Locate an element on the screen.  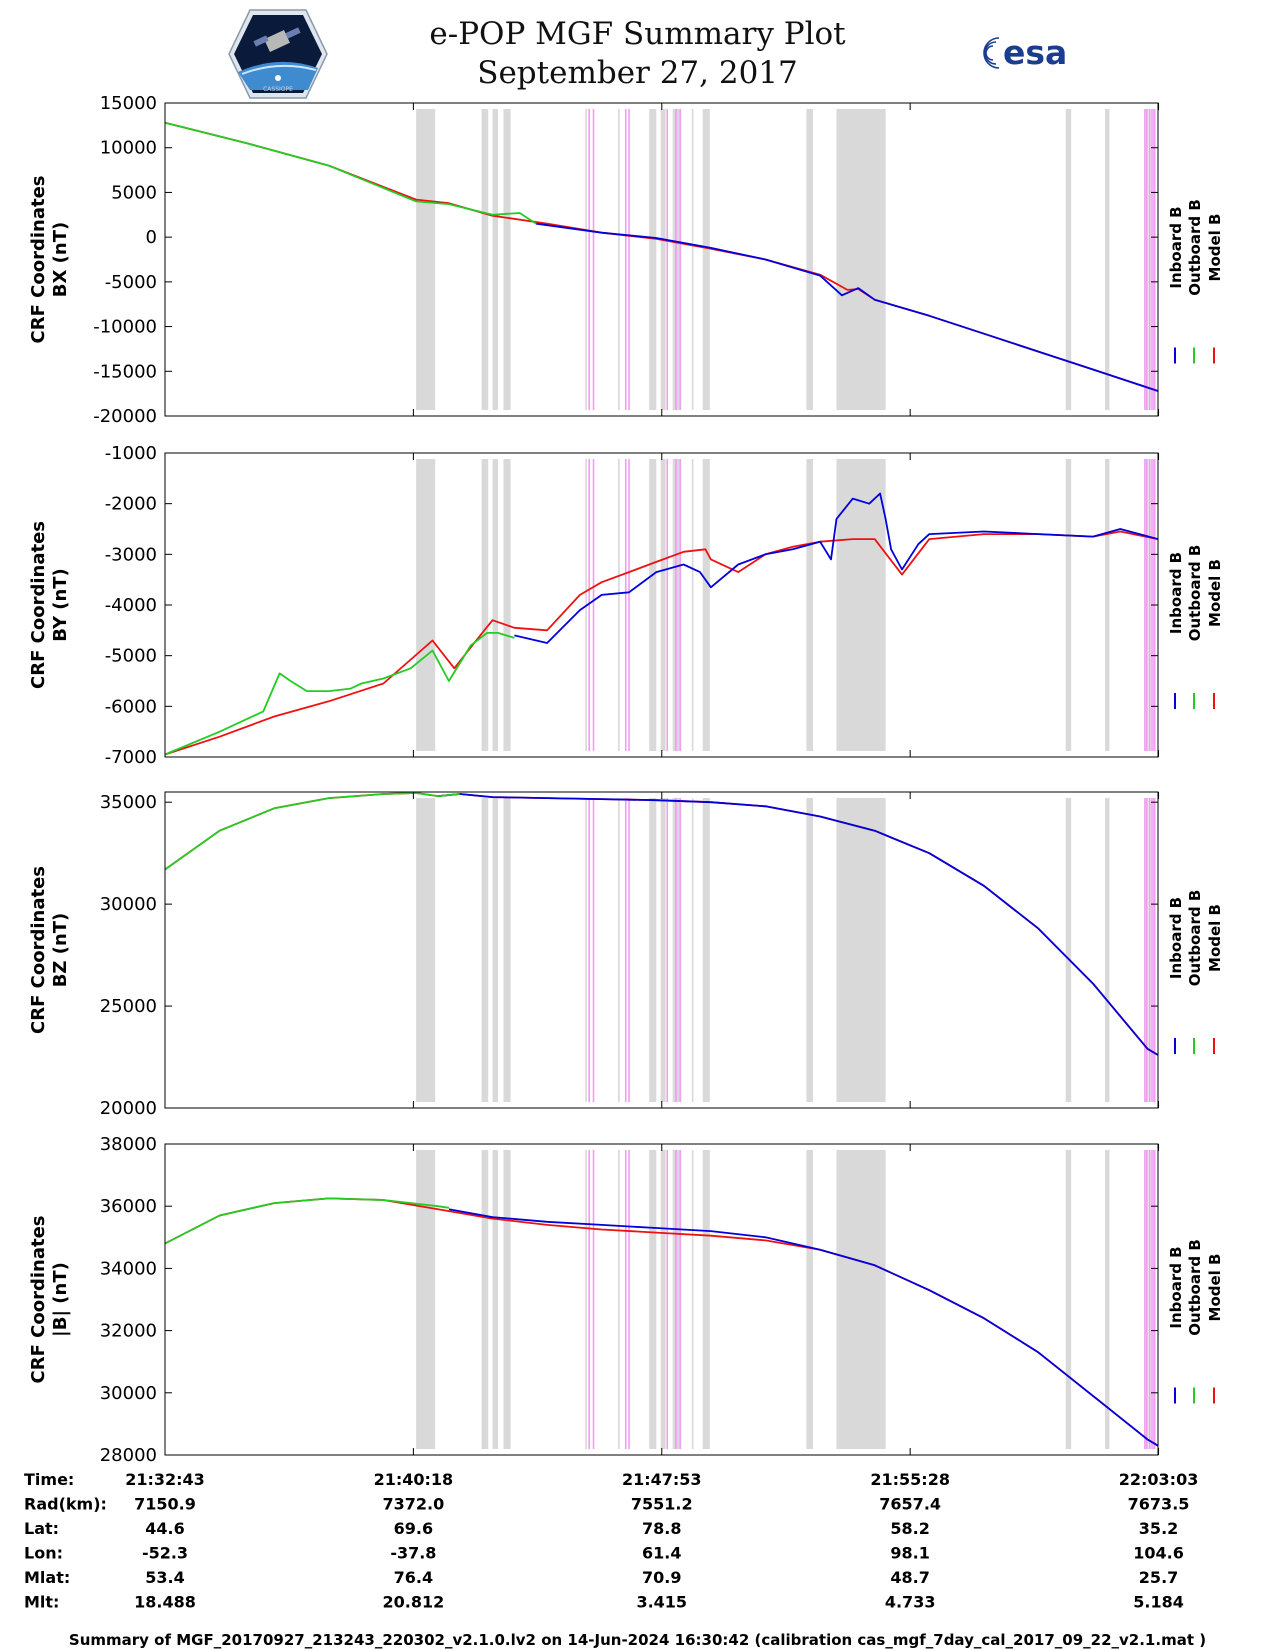
orbit-value: 61.4 is located at coordinates (661, 1553).